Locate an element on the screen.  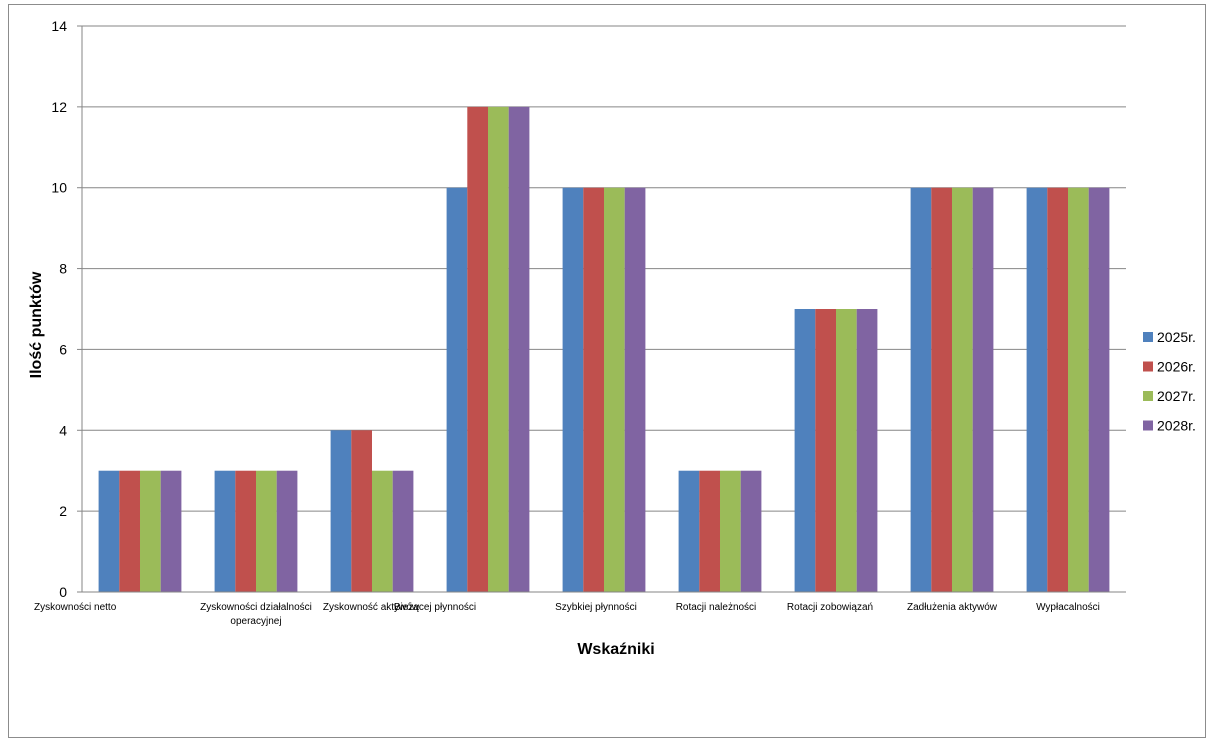
x-tick-label: Szybkiej płynności is located at coordinates (596, 607).